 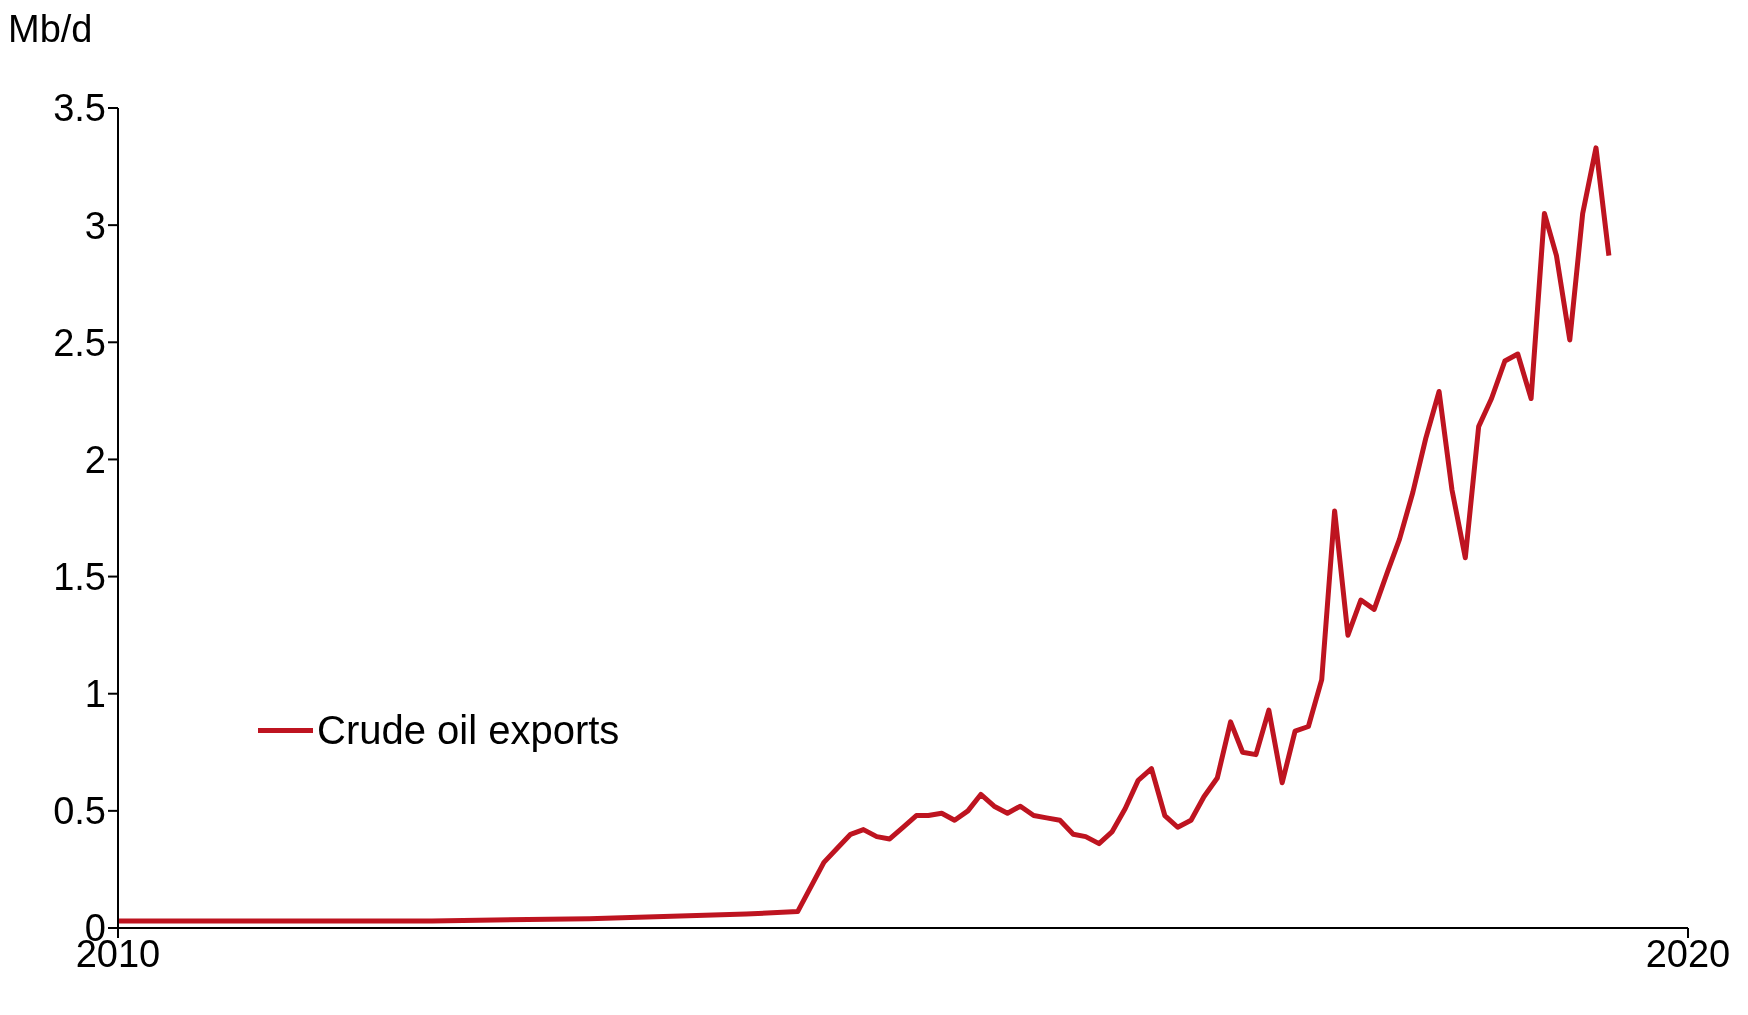 What do you see at coordinates (1688, 953) in the screenshot?
I see `x-tick-label: 2020` at bounding box center [1688, 953].